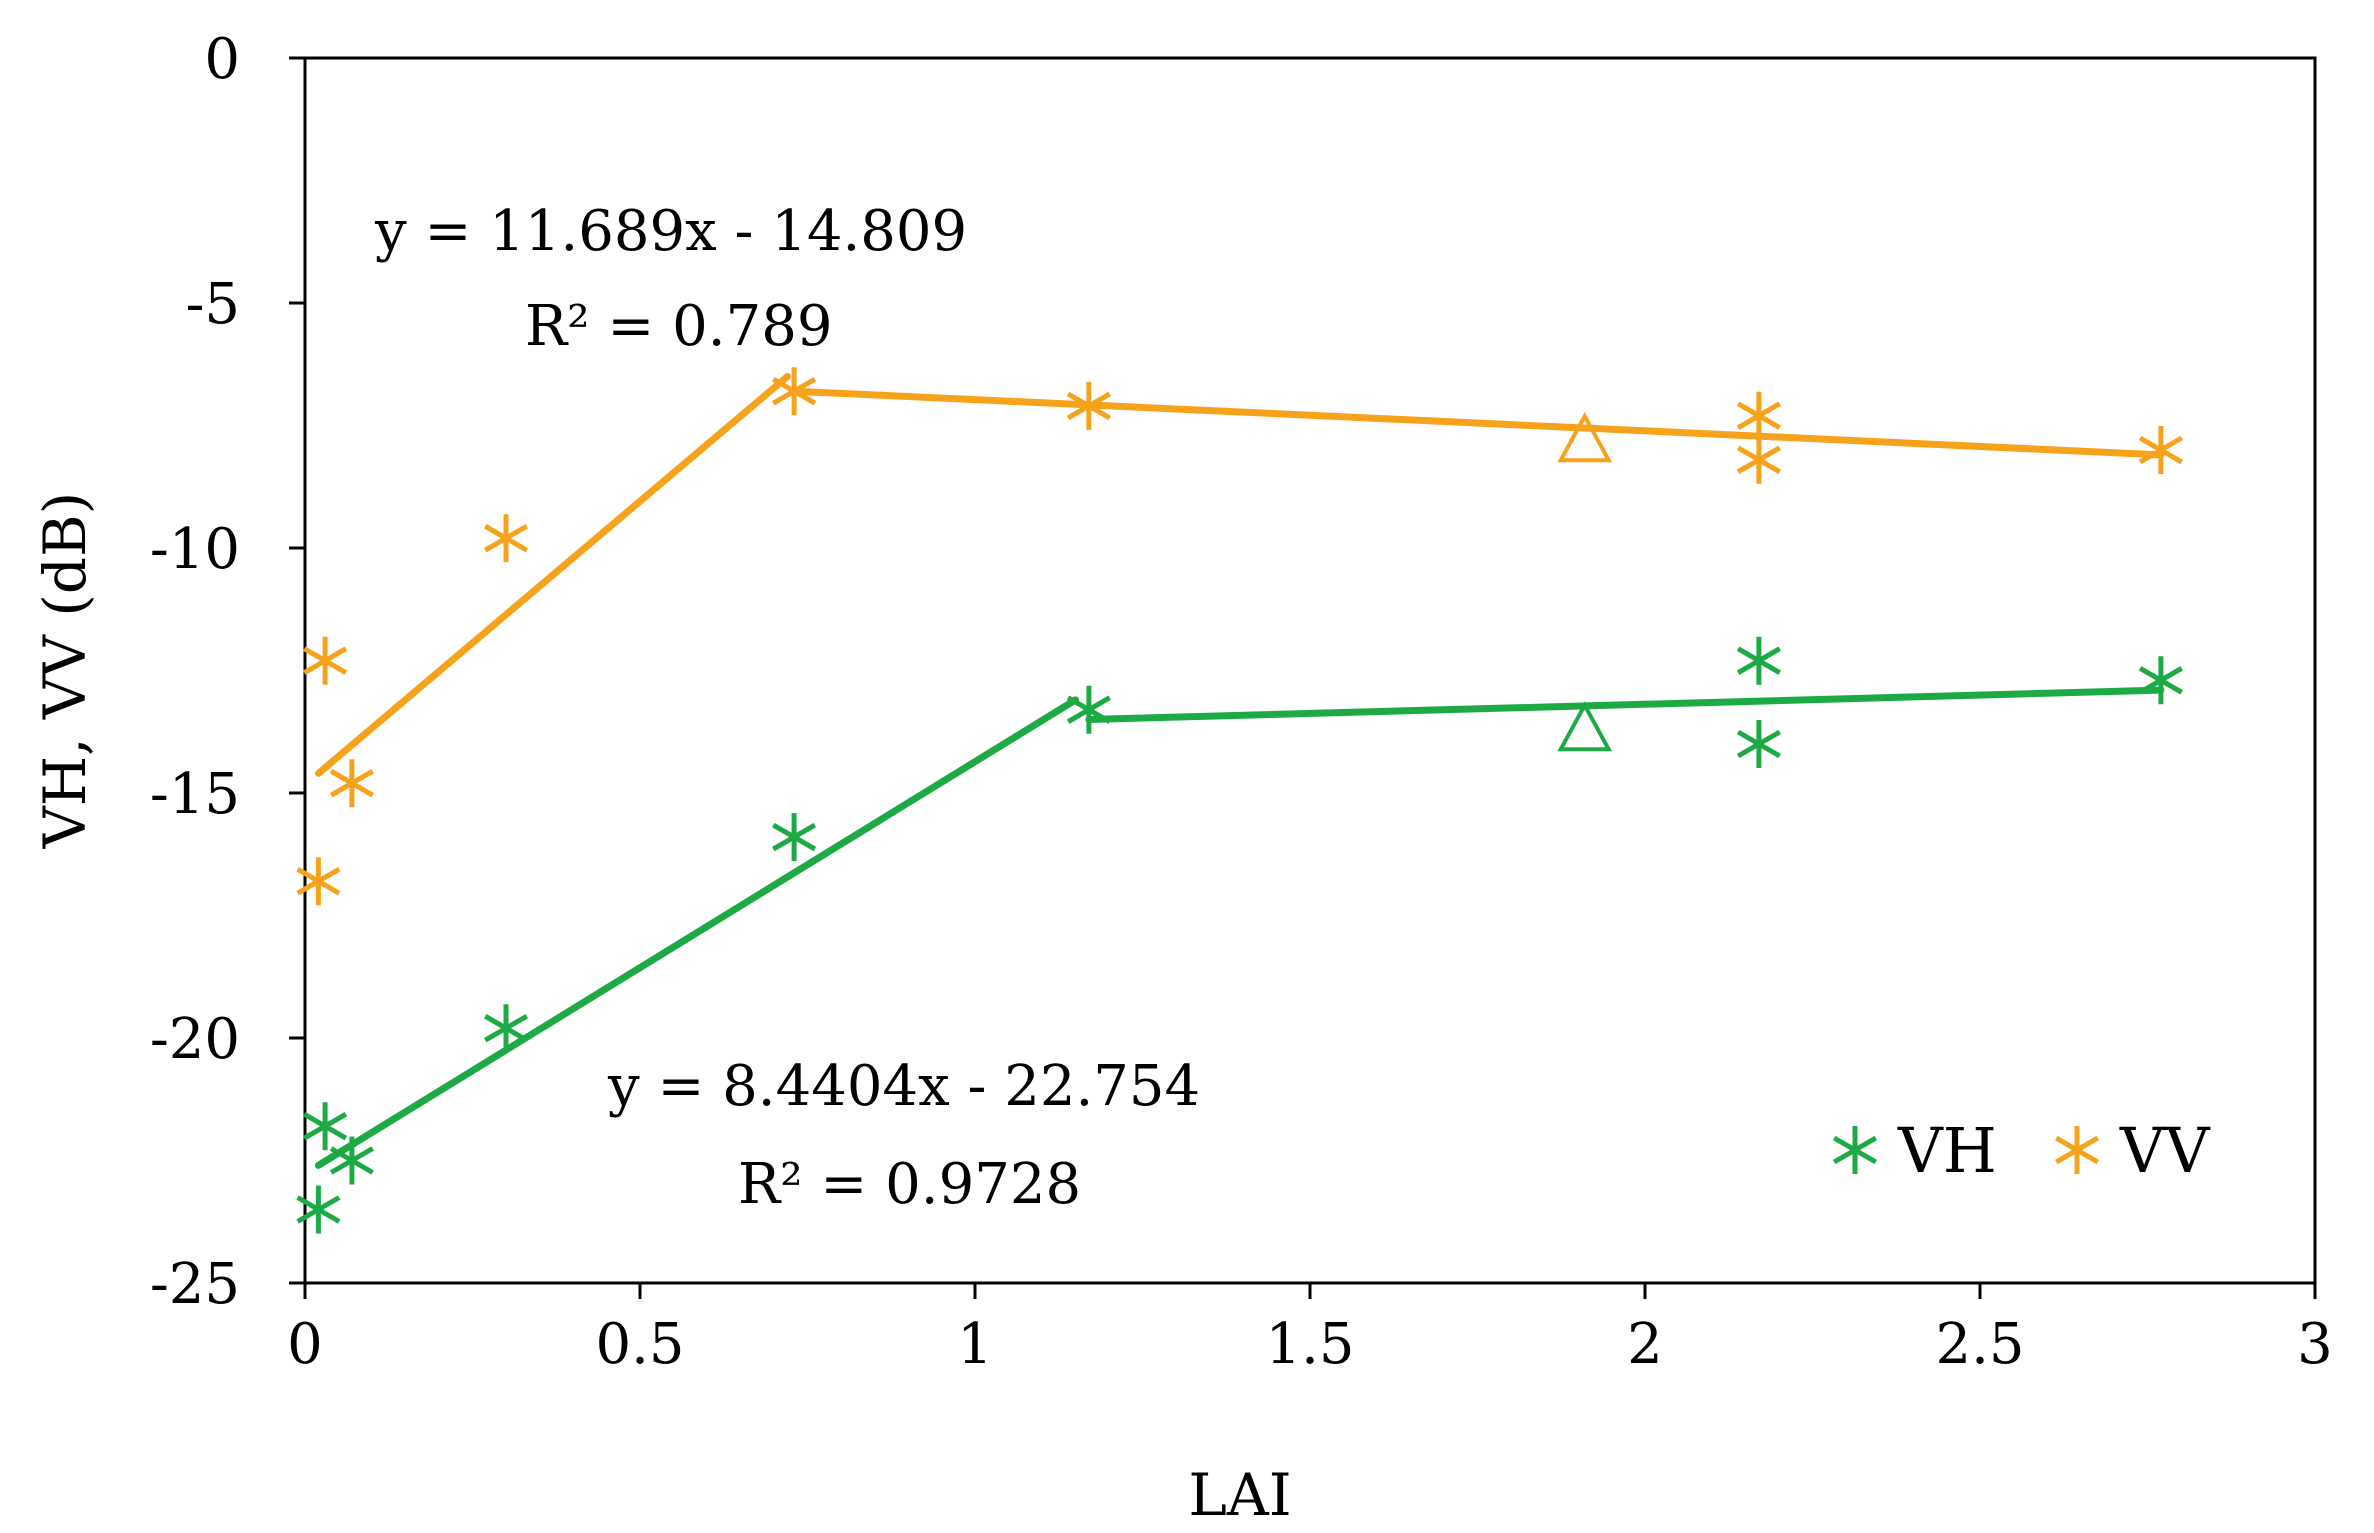 The height and width of the screenshot is (1533, 2374). I want to click on x-tick-label: 1.5, so click(1309, 1344).